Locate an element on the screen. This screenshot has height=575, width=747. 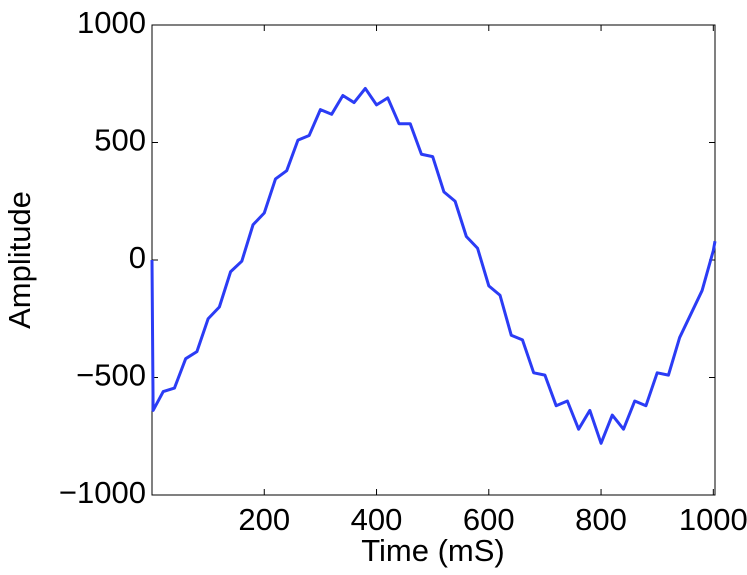
y-axis-label: Amplitude is located at coordinates (19, 260).